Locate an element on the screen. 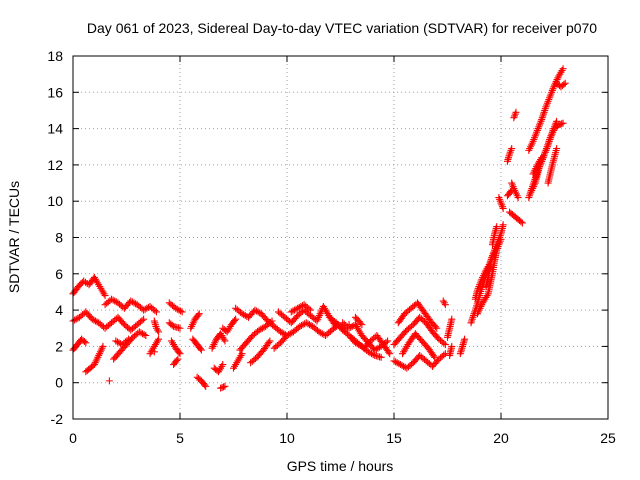  x-tick-label: 0 is located at coordinates (73, 438).